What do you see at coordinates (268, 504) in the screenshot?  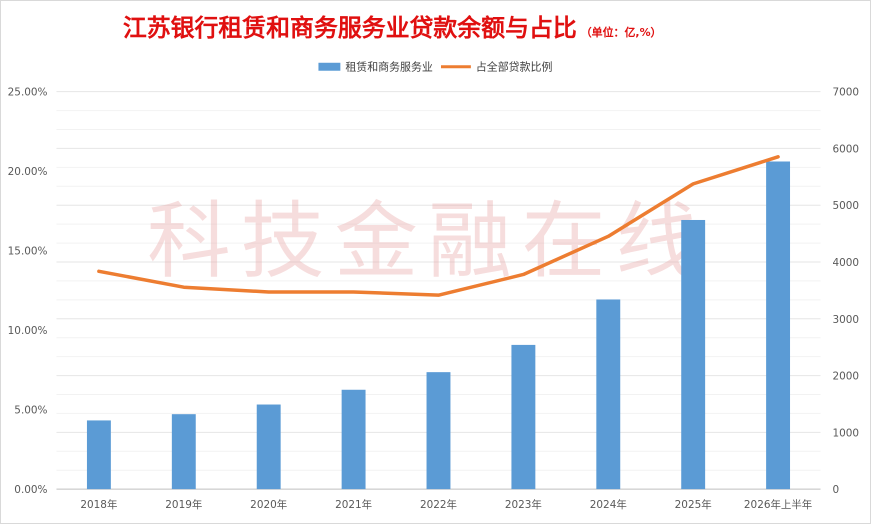 I see `x-tick-label: 2020年` at bounding box center [268, 504].